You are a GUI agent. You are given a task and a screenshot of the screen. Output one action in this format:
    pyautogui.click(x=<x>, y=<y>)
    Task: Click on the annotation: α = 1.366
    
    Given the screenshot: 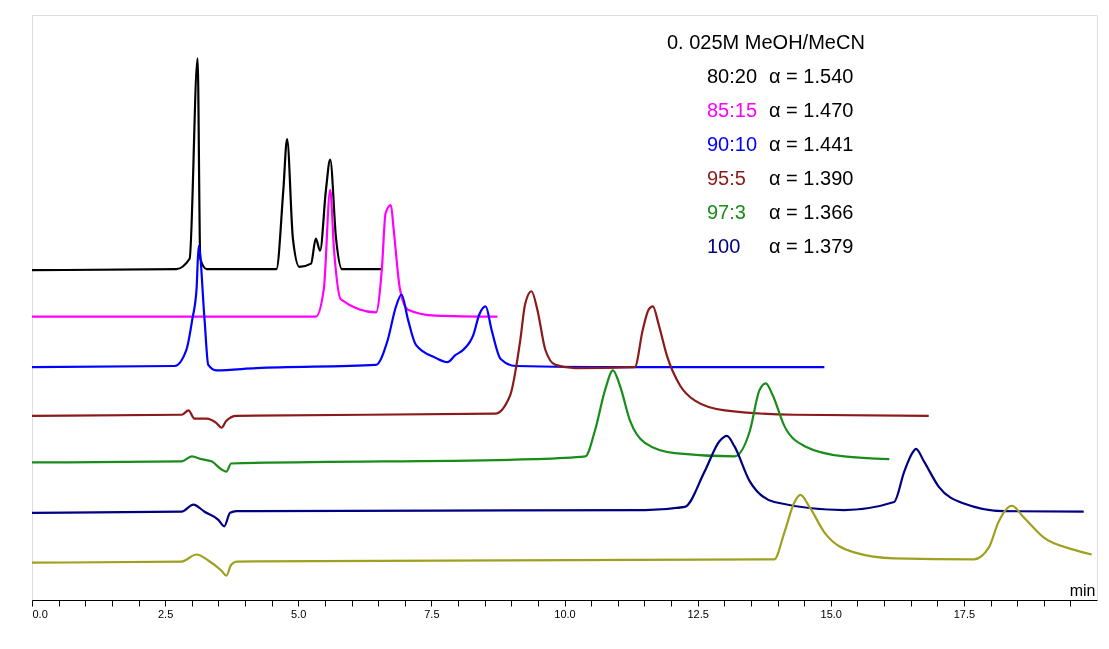 What is the action you would take?
    pyautogui.click(x=811, y=212)
    